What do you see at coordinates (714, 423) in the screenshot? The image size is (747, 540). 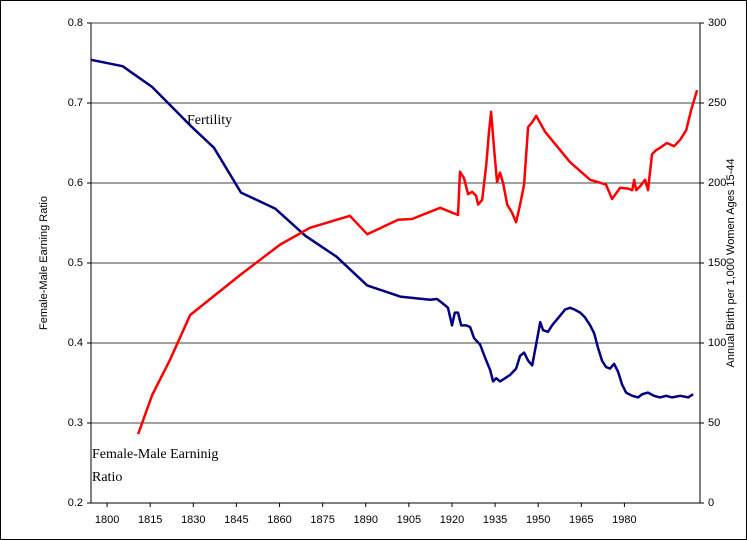 I see `y2-tick-label: 50` at bounding box center [714, 423].